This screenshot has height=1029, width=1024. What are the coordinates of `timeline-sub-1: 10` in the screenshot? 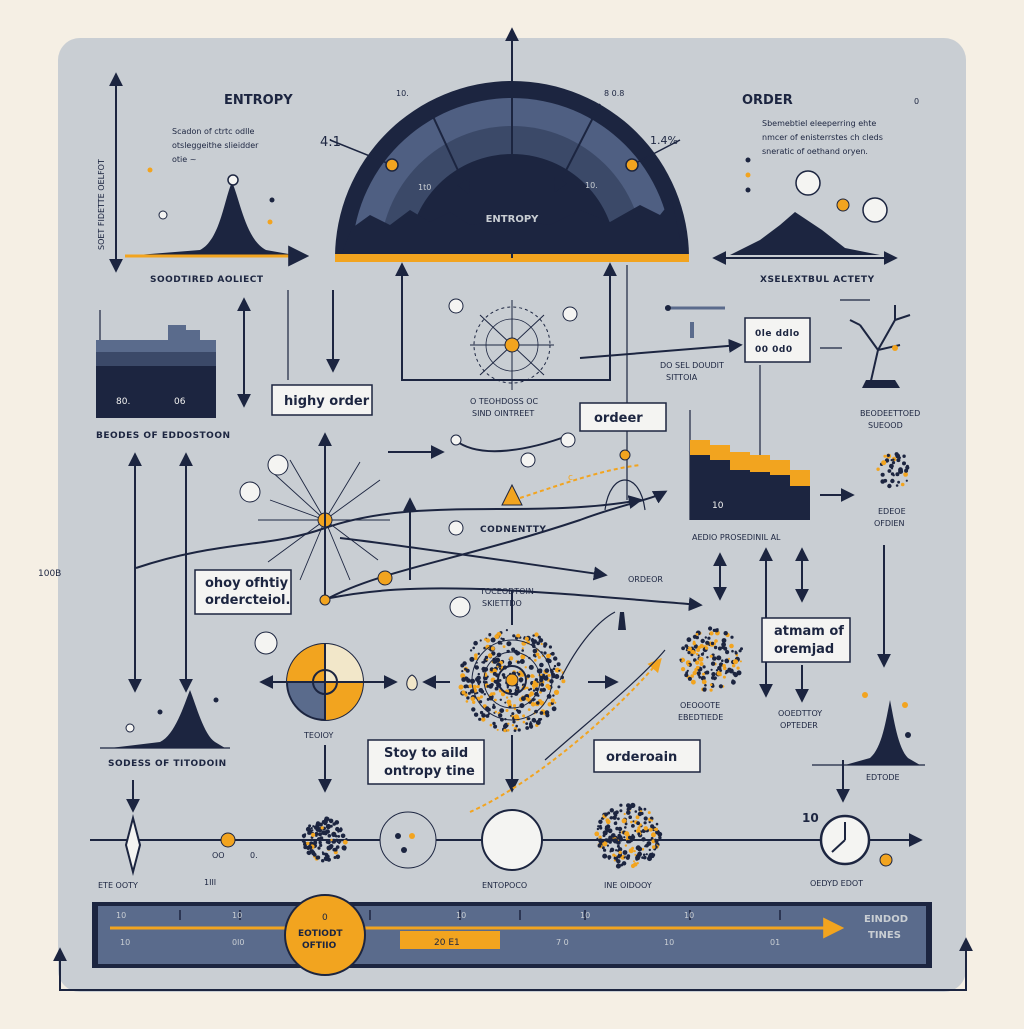 It's located at (125, 942).